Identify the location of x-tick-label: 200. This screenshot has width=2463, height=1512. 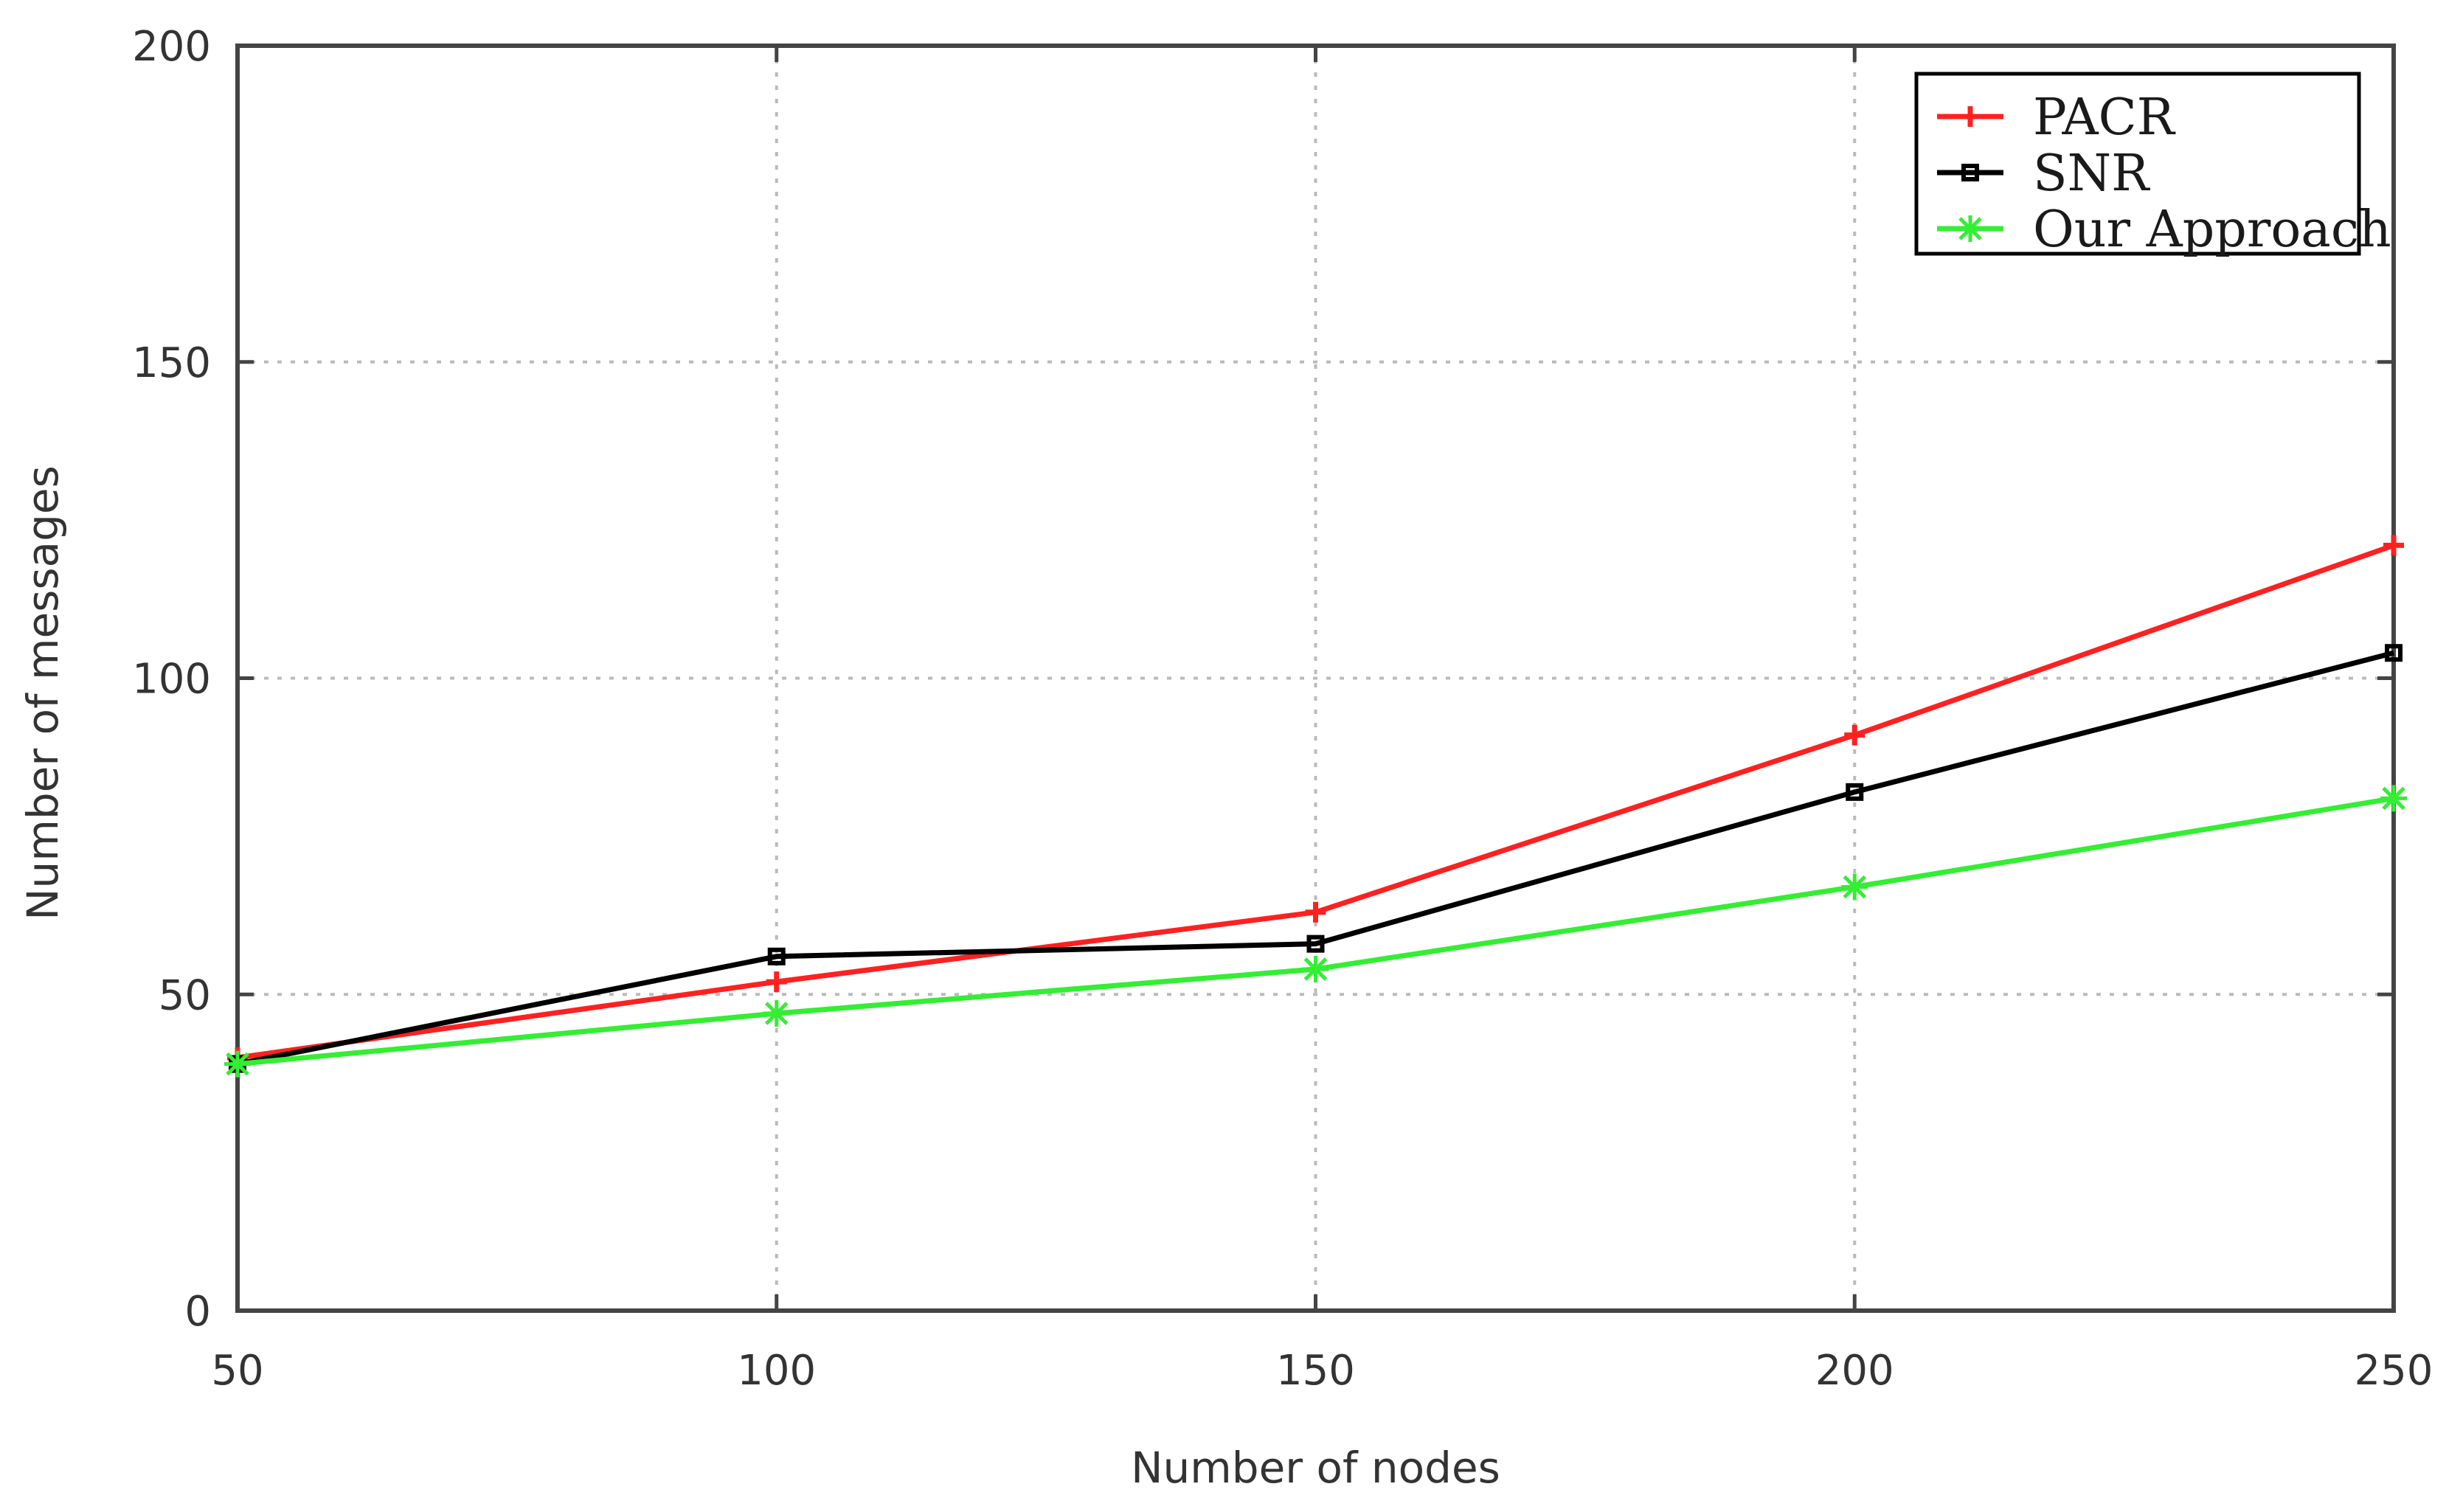
(1854, 1371).